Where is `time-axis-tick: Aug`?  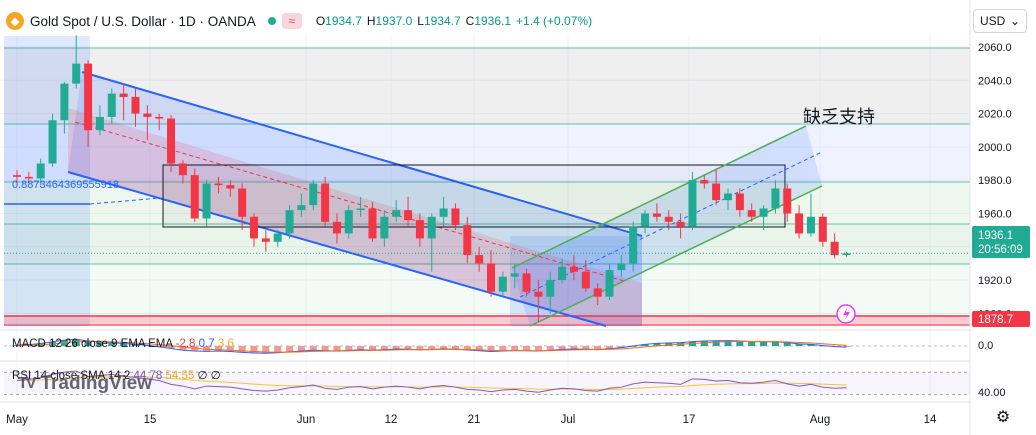
time-axis-tick: Aug is located at coordinates (820, 420).